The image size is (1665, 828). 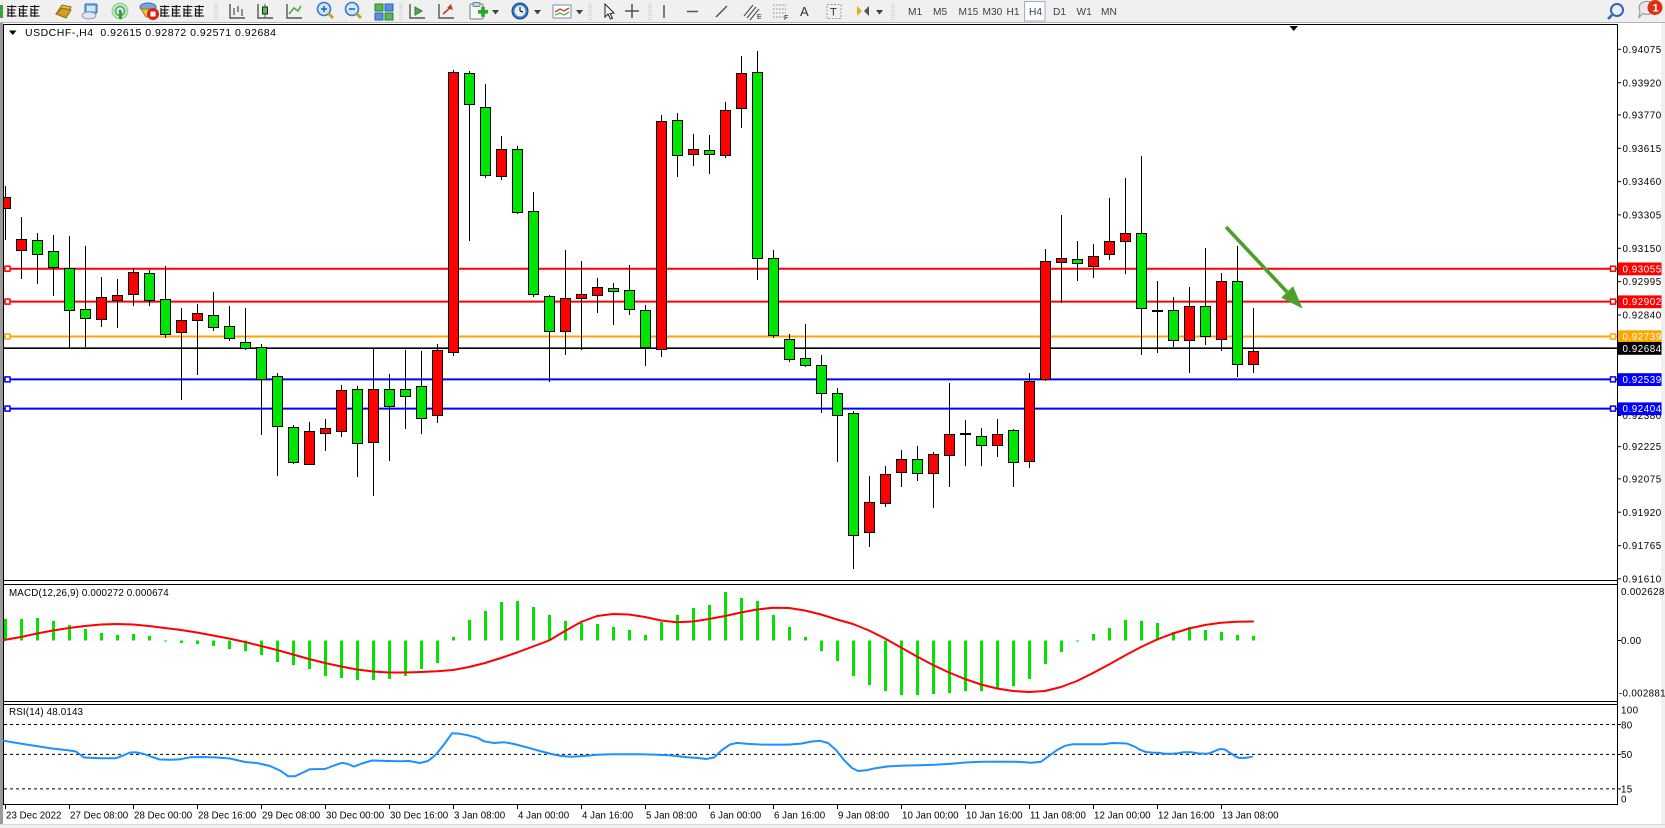 What do you see at coordinates (1058, 816) in the screenshot?
I see `svg-text: 11 Jan 08:00` at bounding box center [1058, 816].